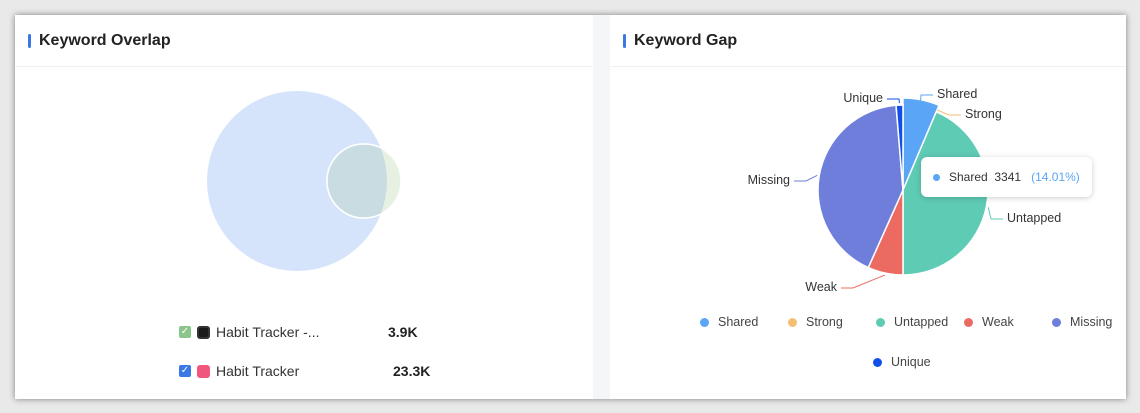 Image resolution: width=1140 pixels, height=413 pixels. Describe the element at coordinates (863, 281) in the screenshot. I see `label-line-weak` at that location.